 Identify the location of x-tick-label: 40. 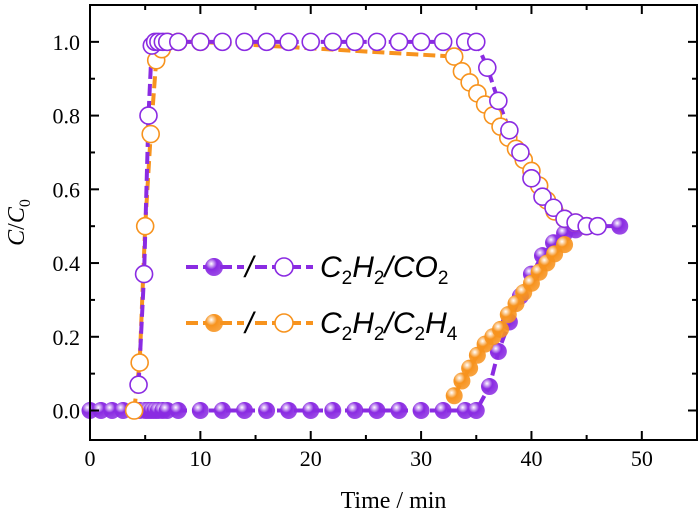
(531, 458).